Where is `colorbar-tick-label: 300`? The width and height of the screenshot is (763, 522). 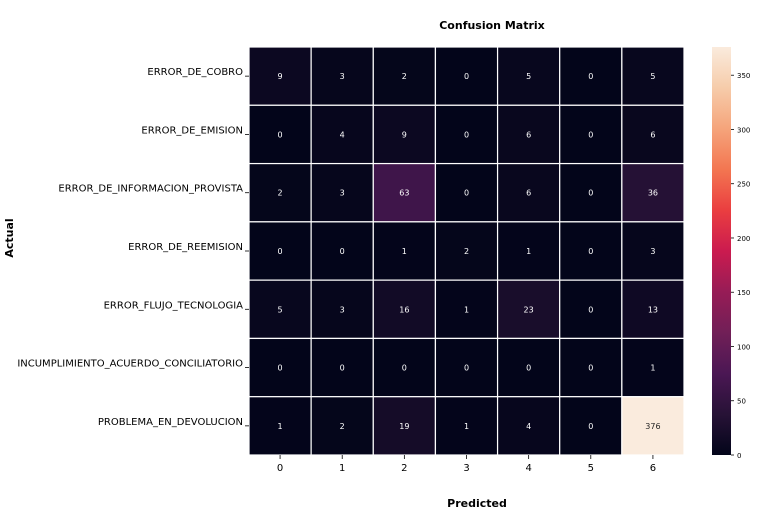 colorbar-tick-label: 300 is located at coordinates (743, 130).